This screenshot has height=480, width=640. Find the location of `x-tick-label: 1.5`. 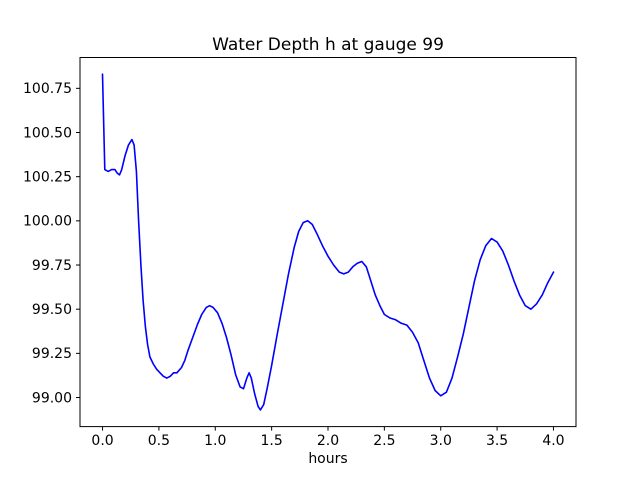

x-tick-label: 1.5 is located at coordinates (272, 441).